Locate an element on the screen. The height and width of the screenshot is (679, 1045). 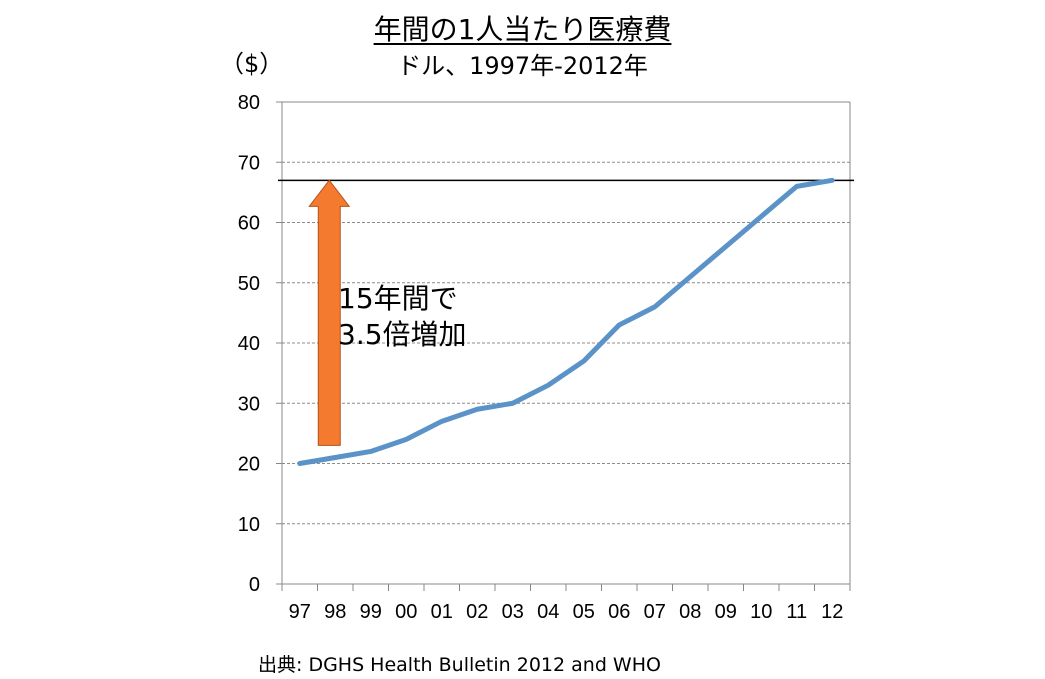
x-tick-label: 04 is located at coordinates (548, 612).